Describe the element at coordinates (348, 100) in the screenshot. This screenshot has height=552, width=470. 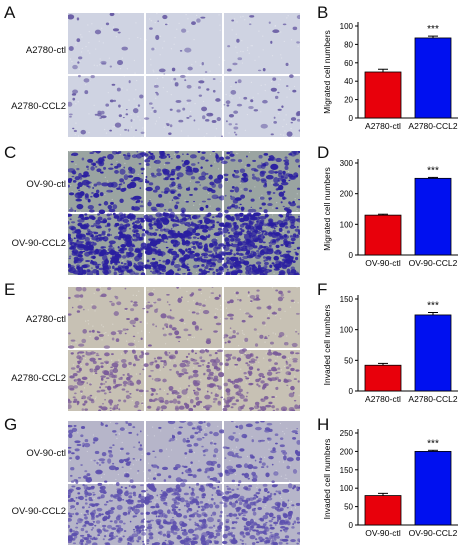
I see `y-tick-label: 20` at that location.